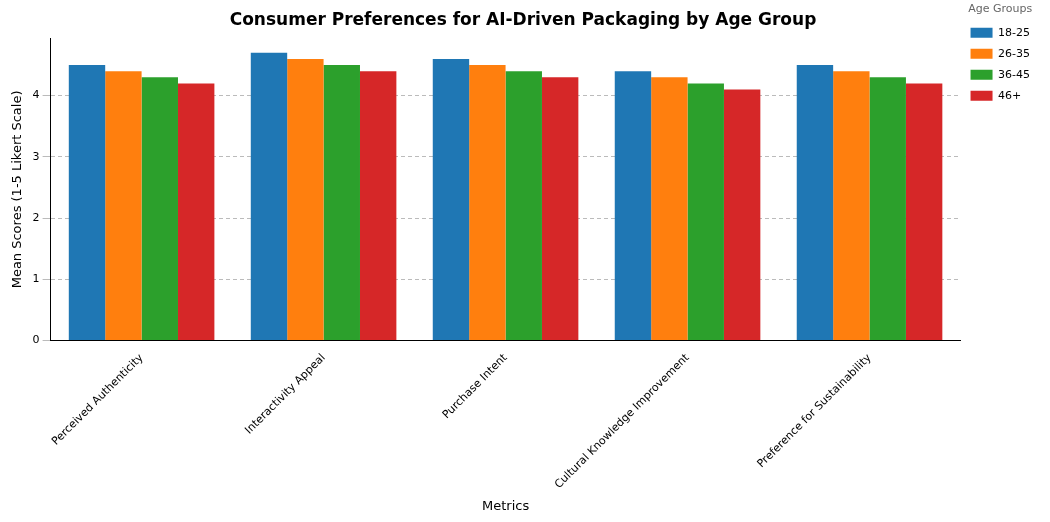 This screenshot has height=522, width=1050. Describe the element at coordinates (36, 279) in the screenshot. I see `y-tick-label: 1` at that location.